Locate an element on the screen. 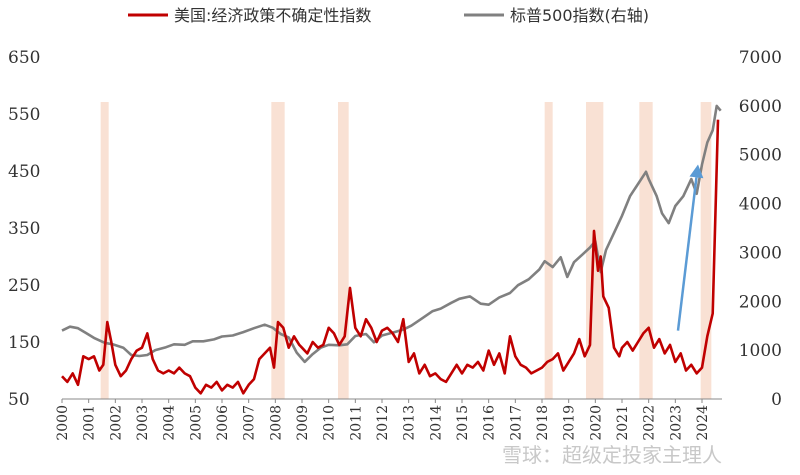 This screenshot has width=800, height=475. x-tick-label: 2002 is located at coordinates (116, 423).